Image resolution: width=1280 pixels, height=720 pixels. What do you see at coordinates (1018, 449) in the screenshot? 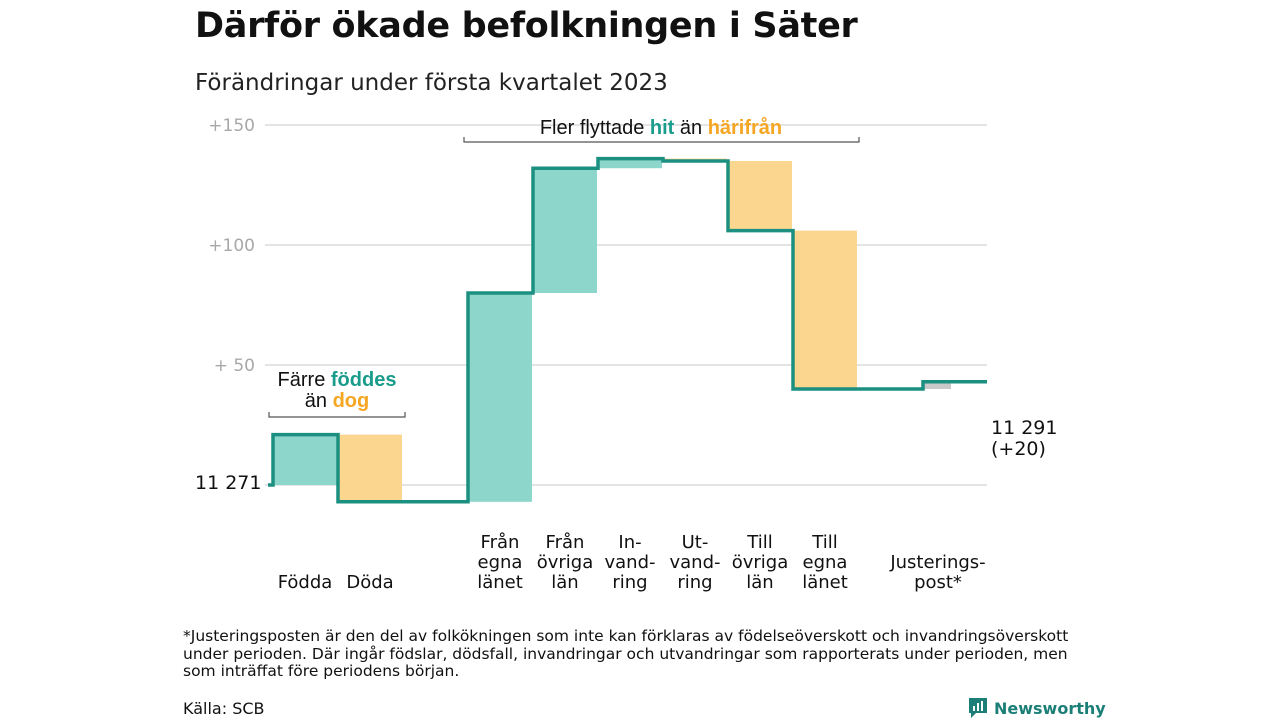
I see `end-change-label: (+20)` at bounding box center [1018, 449].